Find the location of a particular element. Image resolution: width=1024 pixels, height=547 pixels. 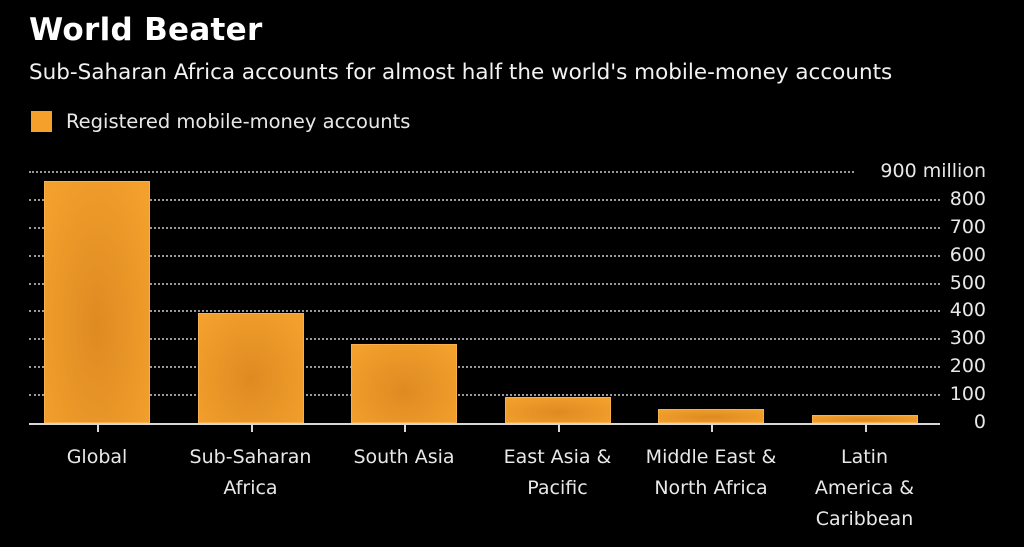

chart-title: World Beater is located at coordinates (146, 30).